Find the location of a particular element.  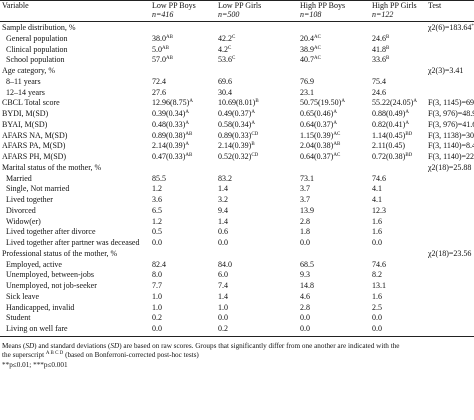

row-label: Clinical population is located at coordinates (37, 49).